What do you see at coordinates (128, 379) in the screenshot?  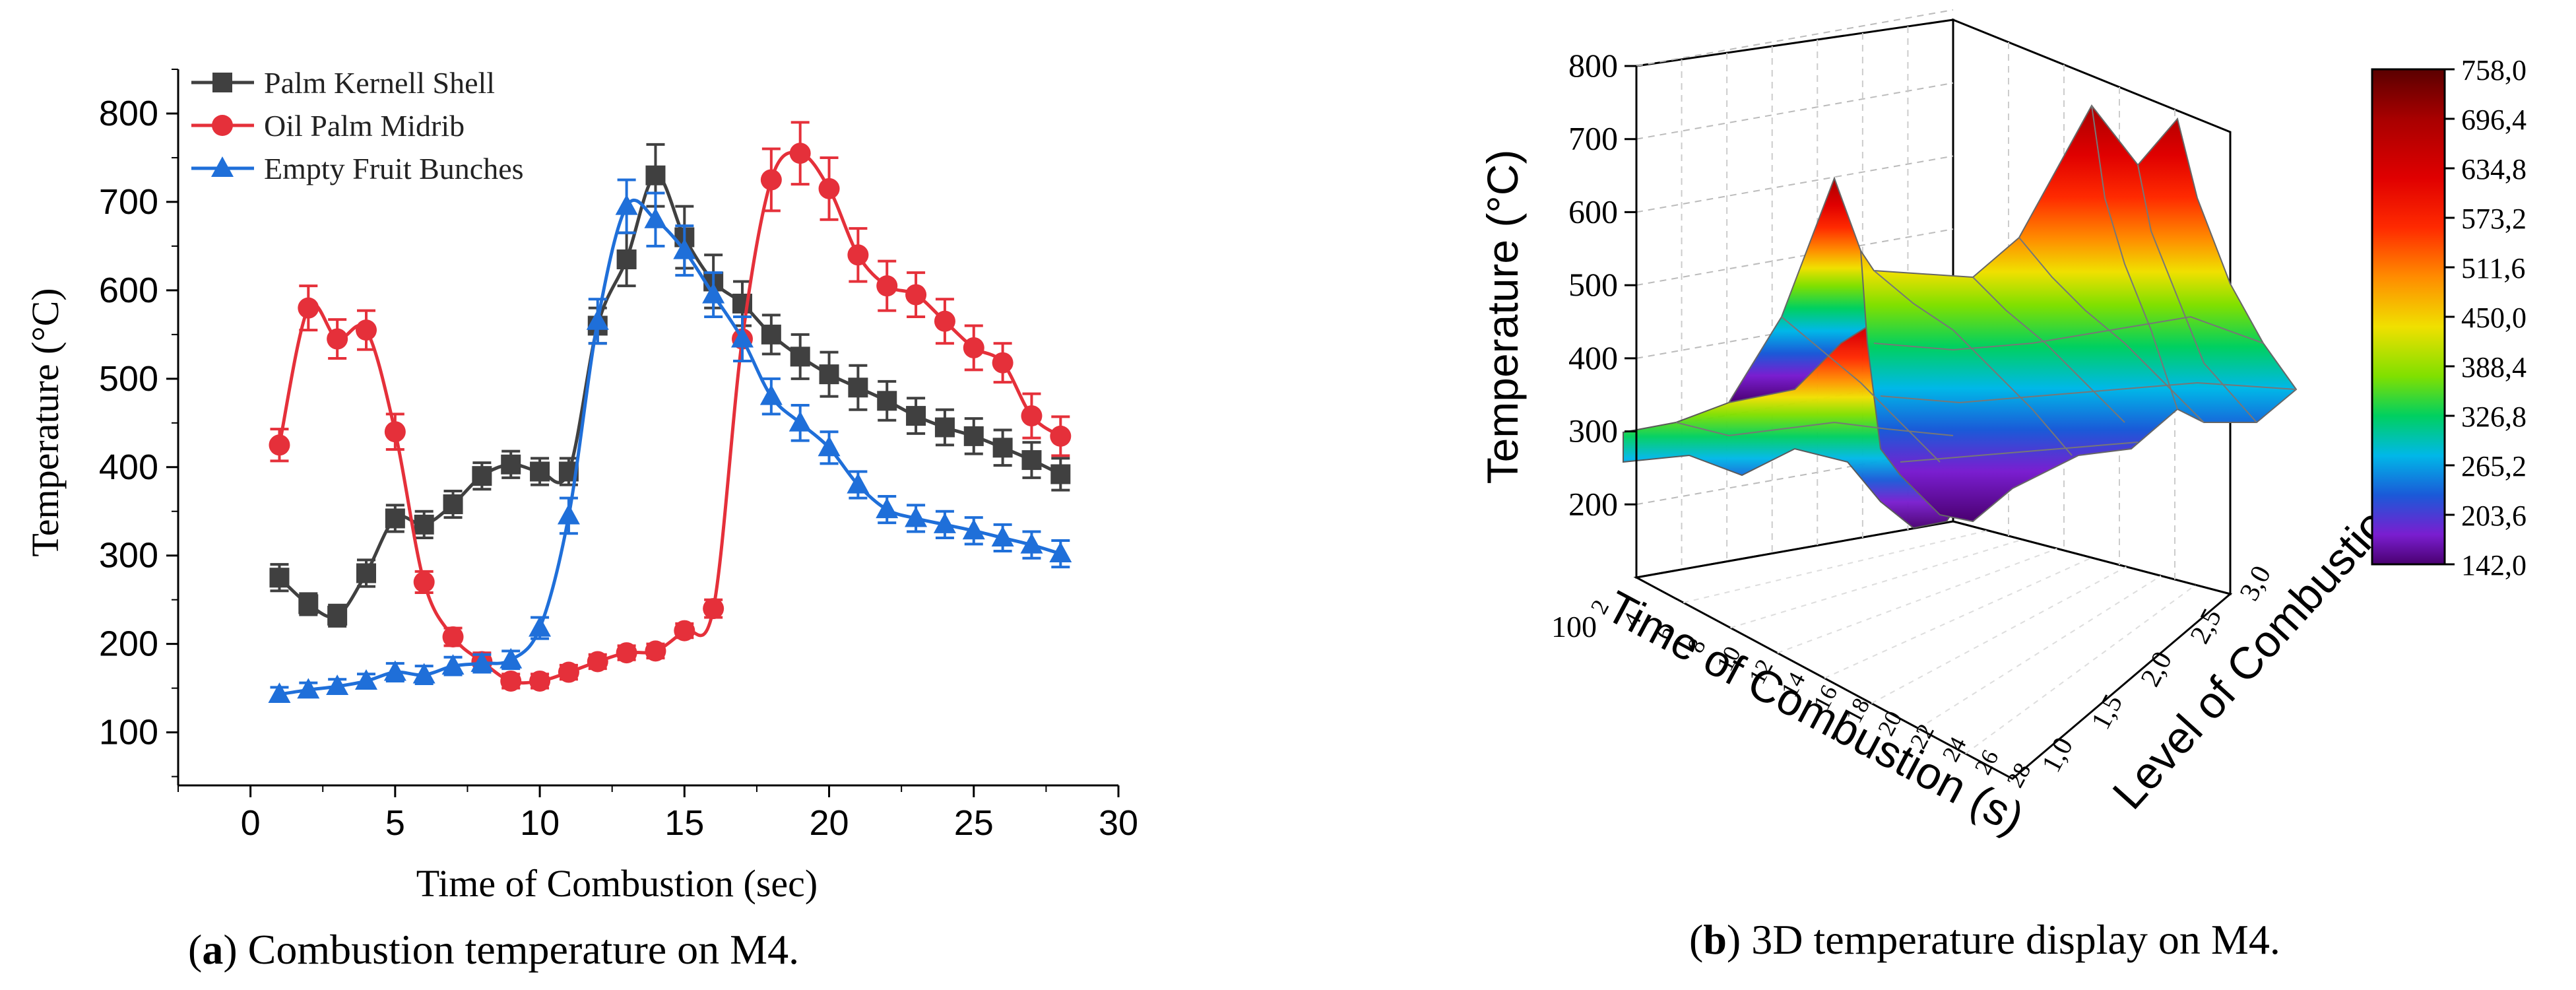 I see `y-tick-label: 500` at bounding box center [128, 379].